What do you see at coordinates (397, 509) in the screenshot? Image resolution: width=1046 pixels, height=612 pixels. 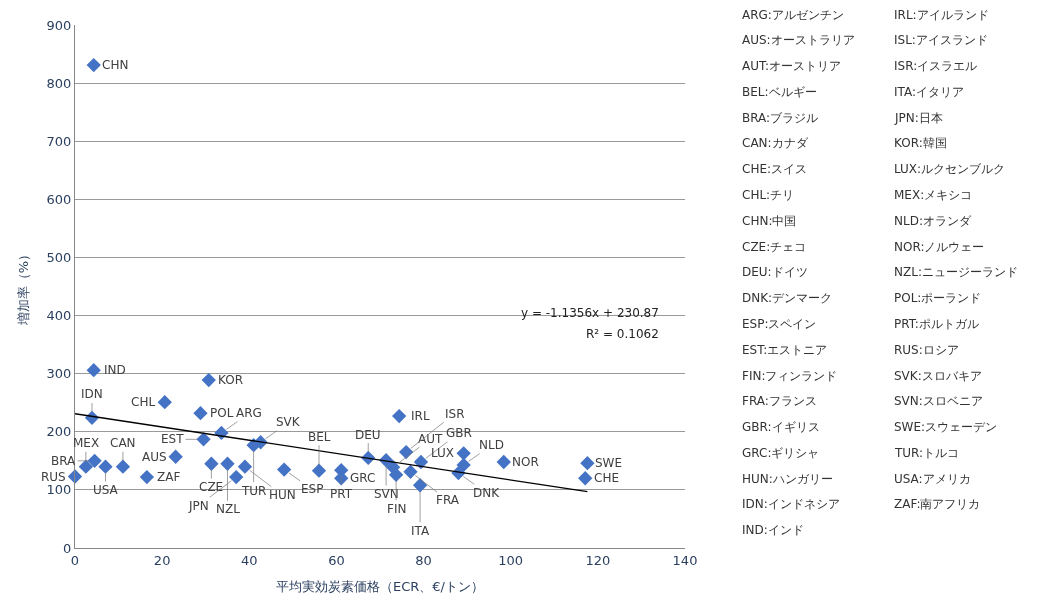 I see `data-label: FIN` at bounding box center [397, 509].